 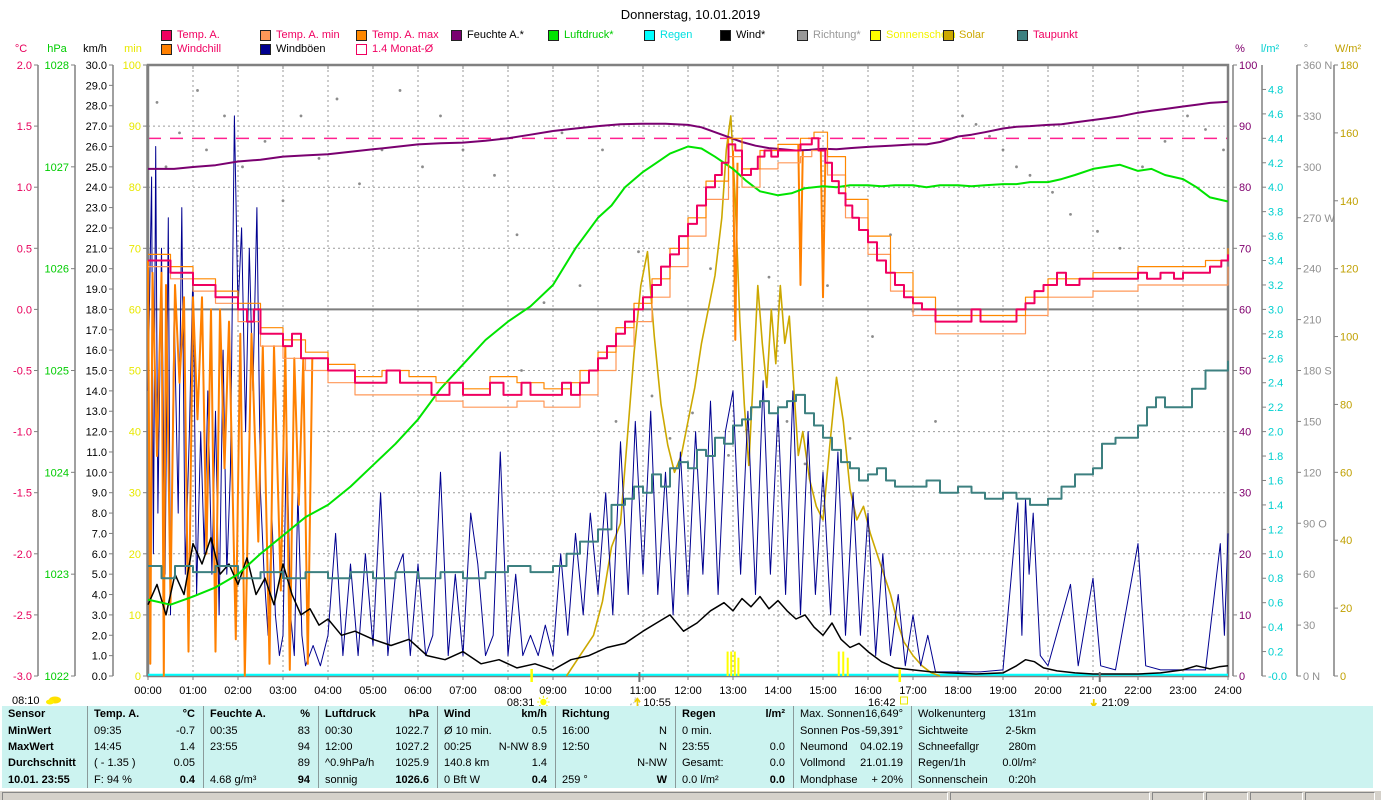 I want to click on table-row: Sonnenschein 0:20h, so click(x=1141, y=780).